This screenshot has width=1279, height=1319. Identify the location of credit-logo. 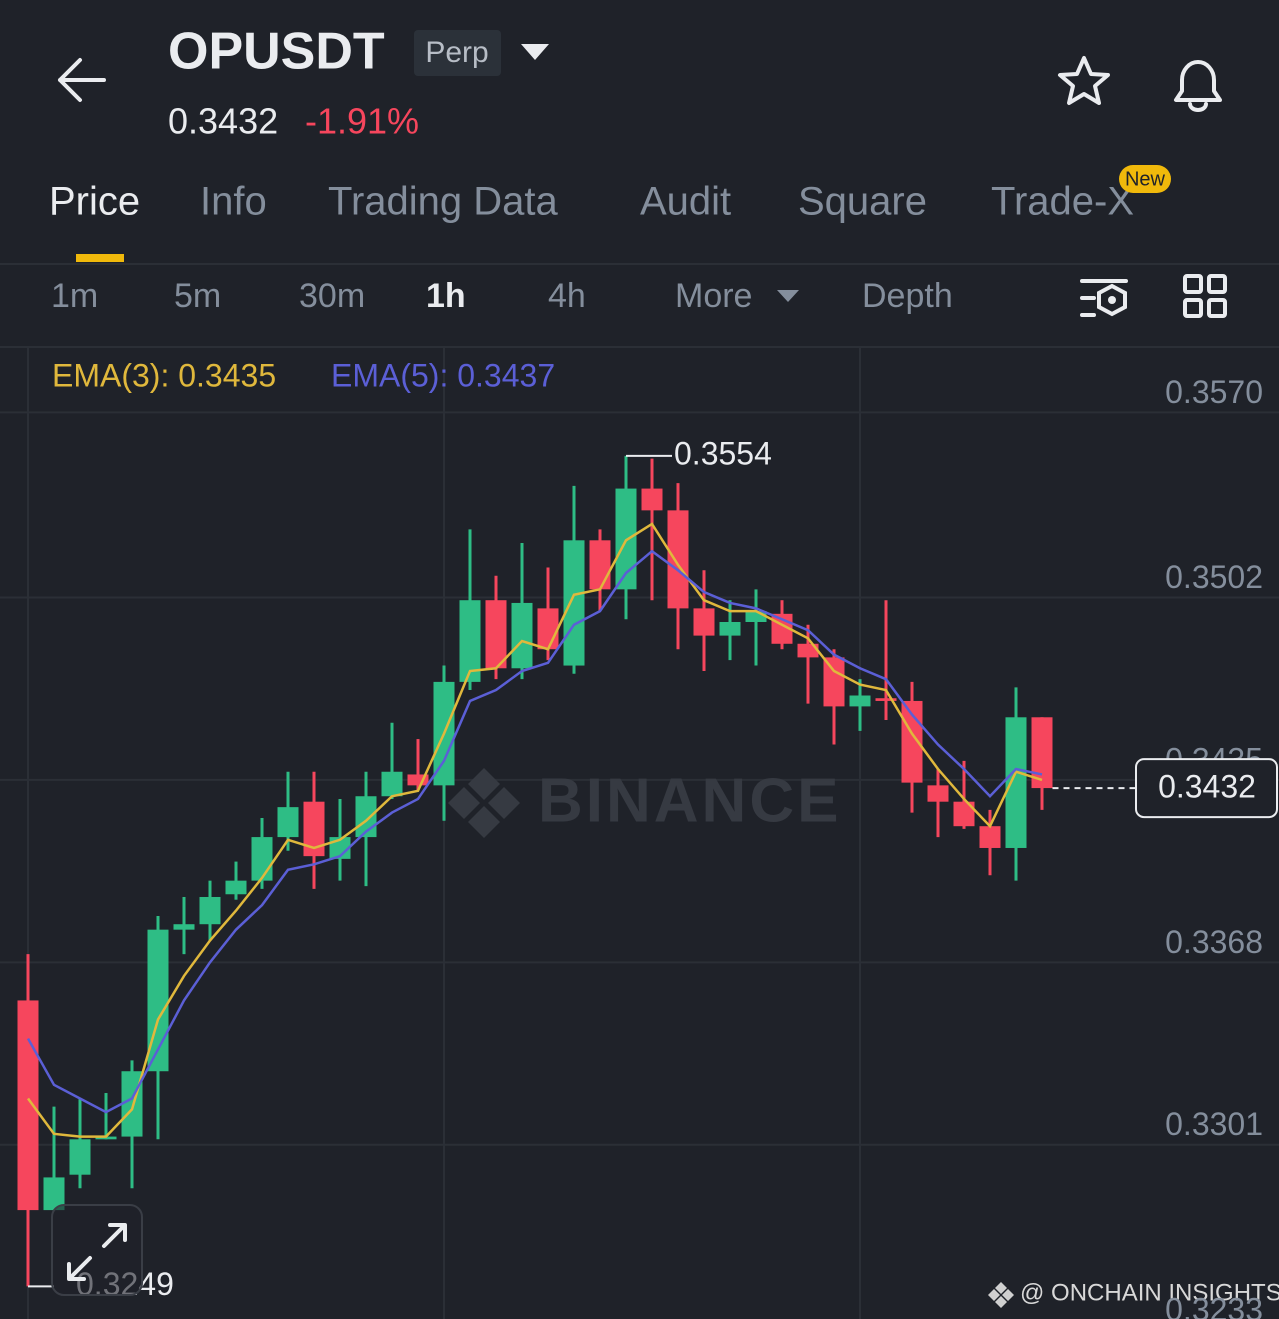
(1001, 1295).